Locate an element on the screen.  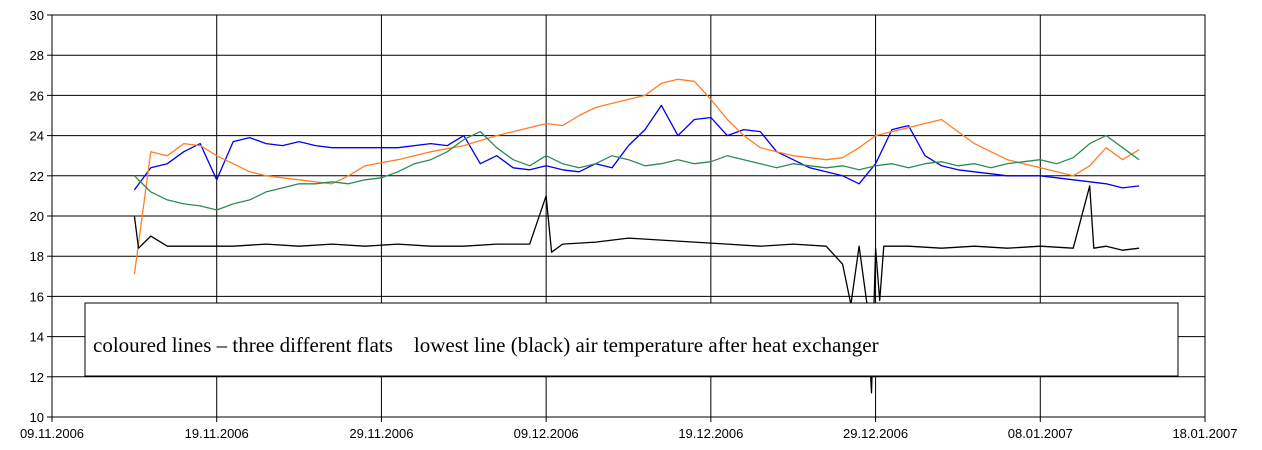
x-tick-label: 09.11.2006 is located at coordinates (52, 433).